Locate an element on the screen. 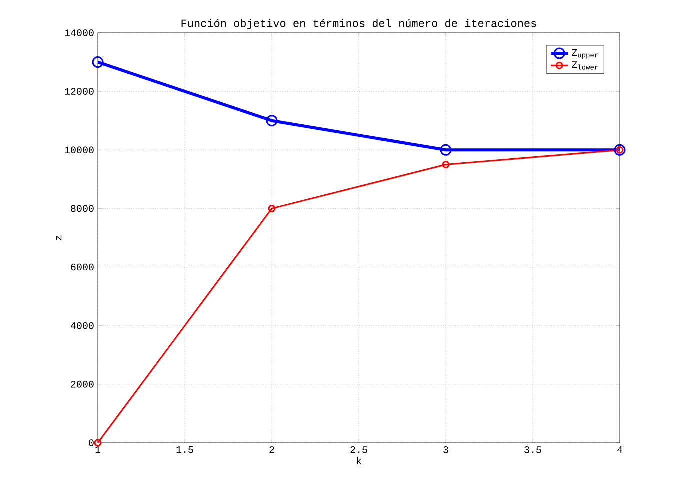  x-tick-label: 4 is located at coordinates (619, 450).